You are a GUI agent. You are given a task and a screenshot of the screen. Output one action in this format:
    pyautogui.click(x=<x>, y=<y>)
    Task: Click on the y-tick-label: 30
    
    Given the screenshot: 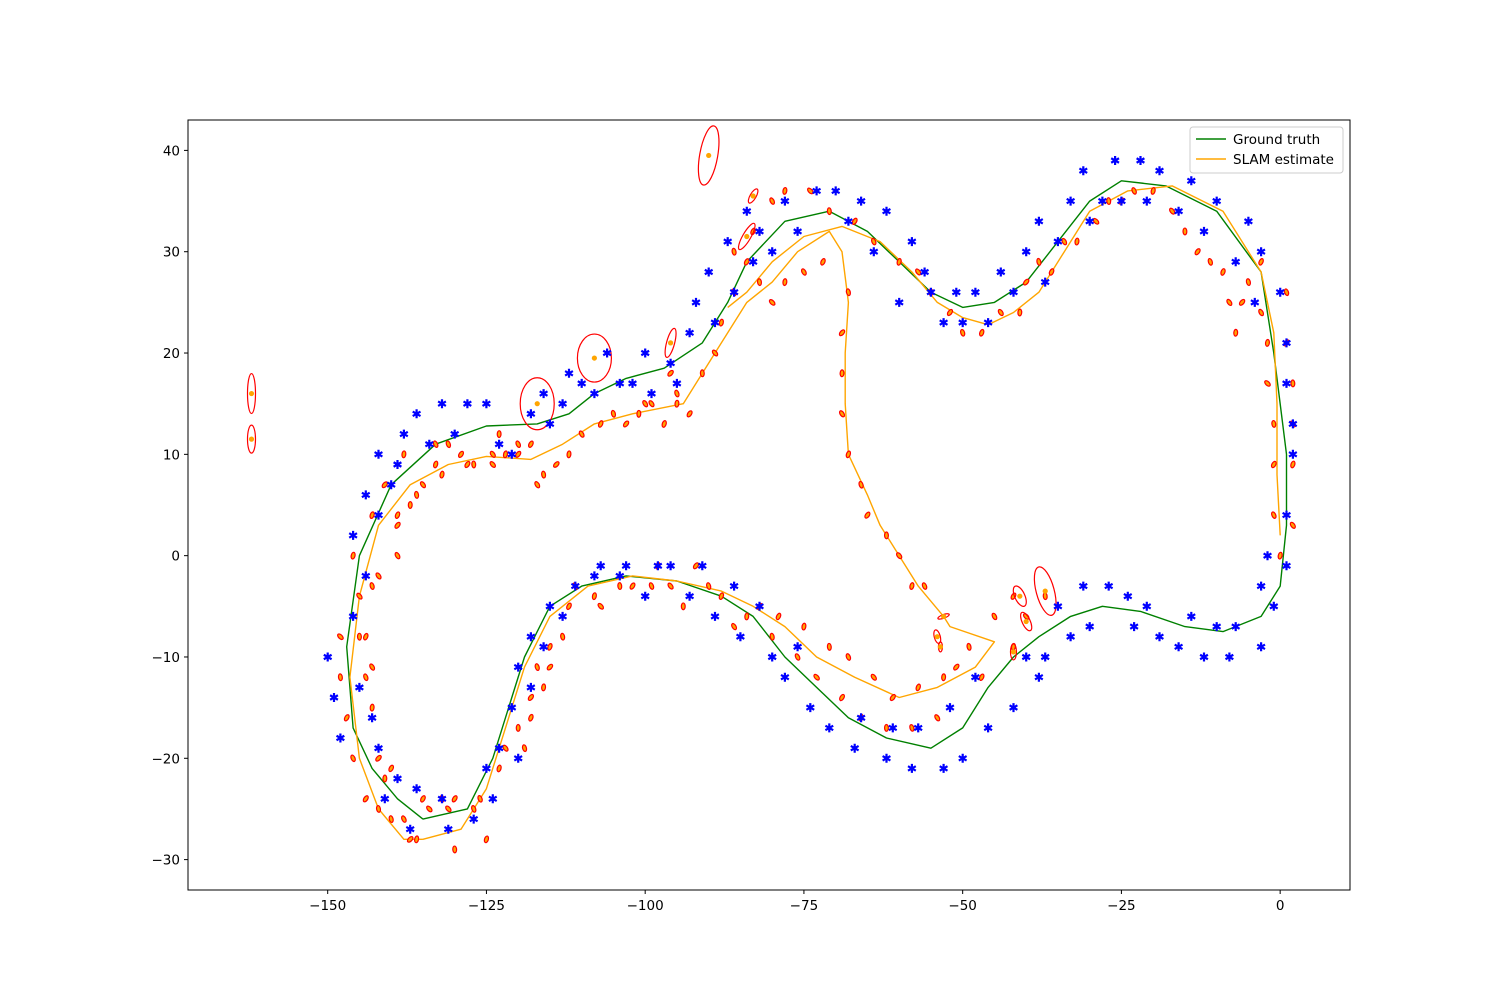 What is the action you would take?
    pyautogui.click(x=171, y=253)
    